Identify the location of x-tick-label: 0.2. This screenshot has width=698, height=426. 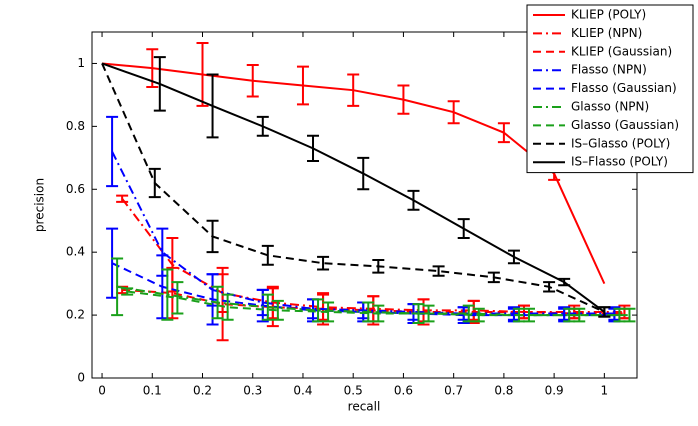
(202, 391).